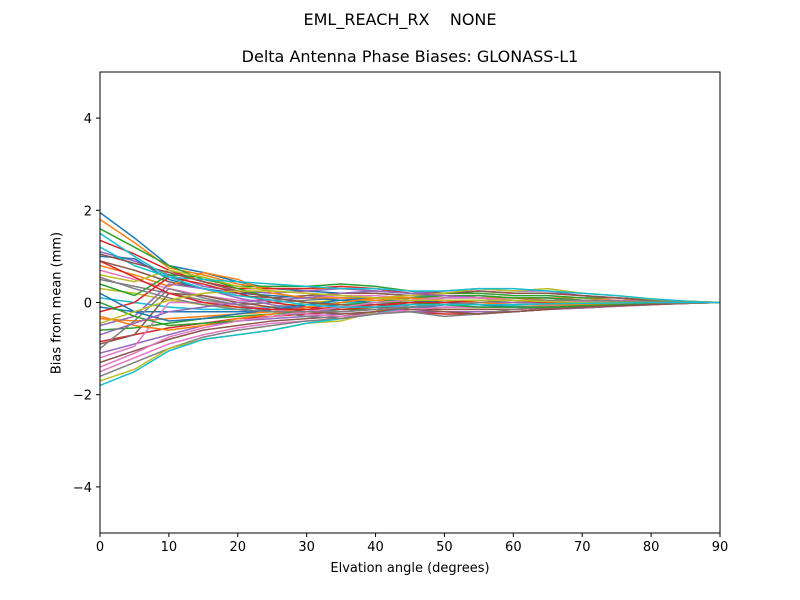 The height and width of the screenshot is (600, 800). I want to click on y-tick-label: 2, so click(88, 211).